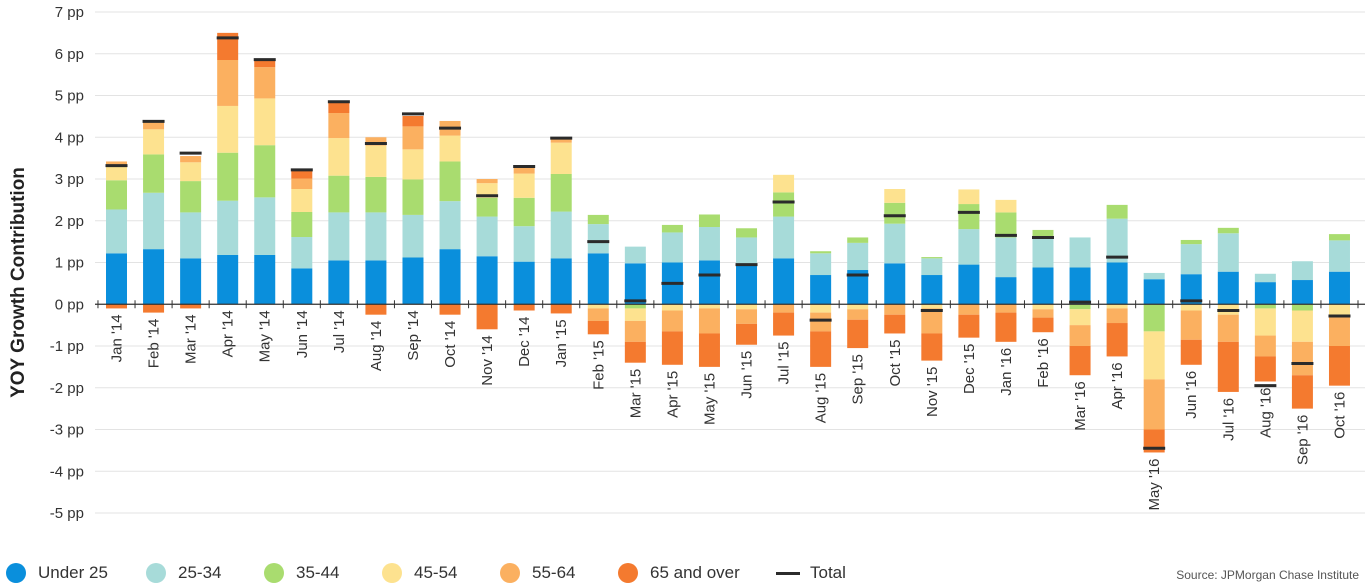  What do you see at coordinates (154, 344) in the screenshot?
I see `category-label: Feb '14` at bounding box center [154, 344].